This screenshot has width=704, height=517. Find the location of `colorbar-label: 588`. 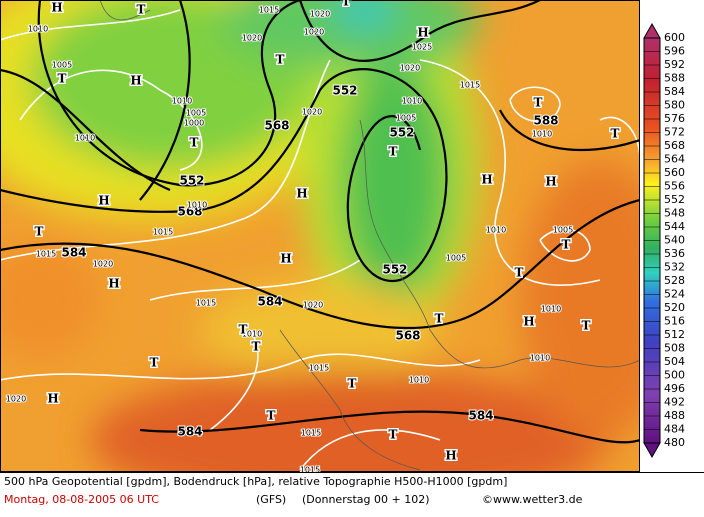

colorbar-label: 588 is located at coordinates (674, 78).